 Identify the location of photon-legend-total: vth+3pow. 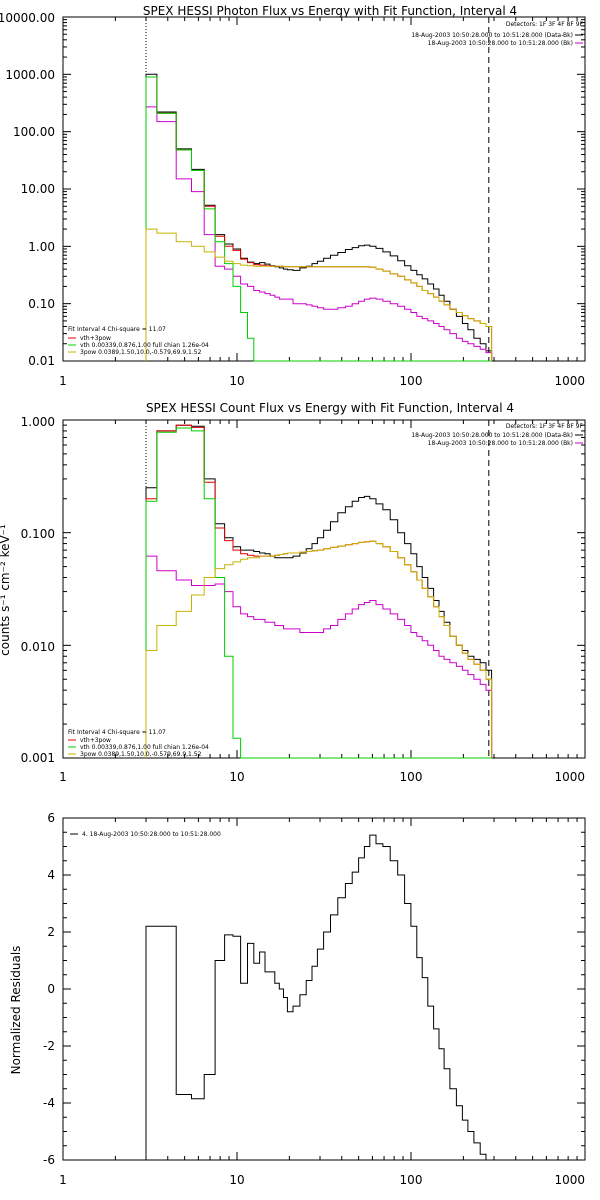
(95, 338).